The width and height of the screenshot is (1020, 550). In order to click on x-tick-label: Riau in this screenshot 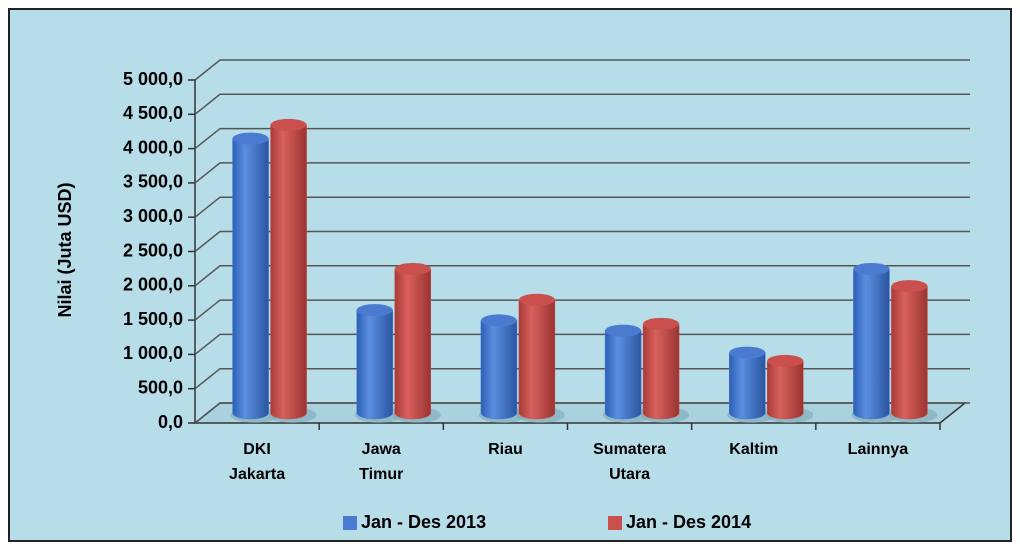, I will do `click(505, 449)`.